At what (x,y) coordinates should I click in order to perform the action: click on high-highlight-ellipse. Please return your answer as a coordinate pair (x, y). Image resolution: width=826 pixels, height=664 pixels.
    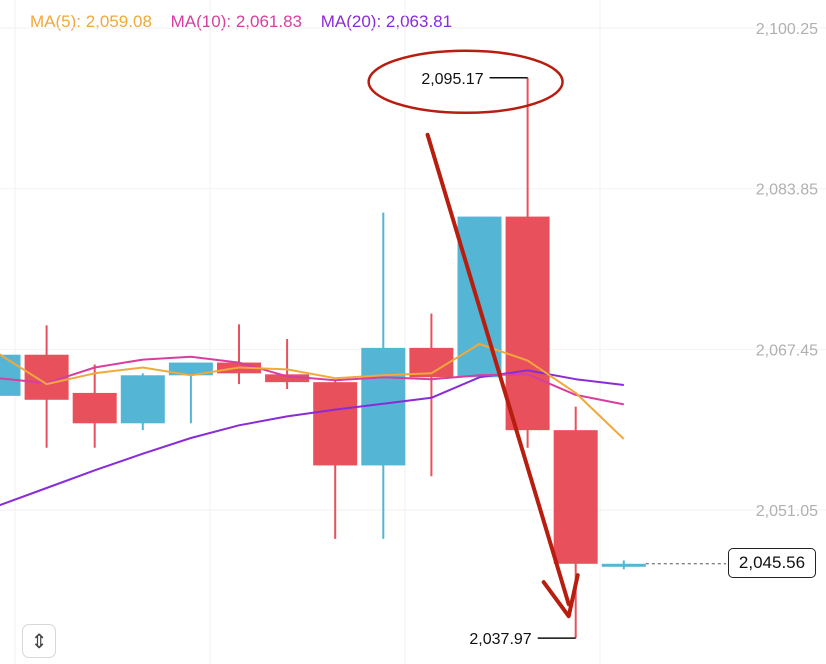
    Looking at the image, I should click on (465, 82).